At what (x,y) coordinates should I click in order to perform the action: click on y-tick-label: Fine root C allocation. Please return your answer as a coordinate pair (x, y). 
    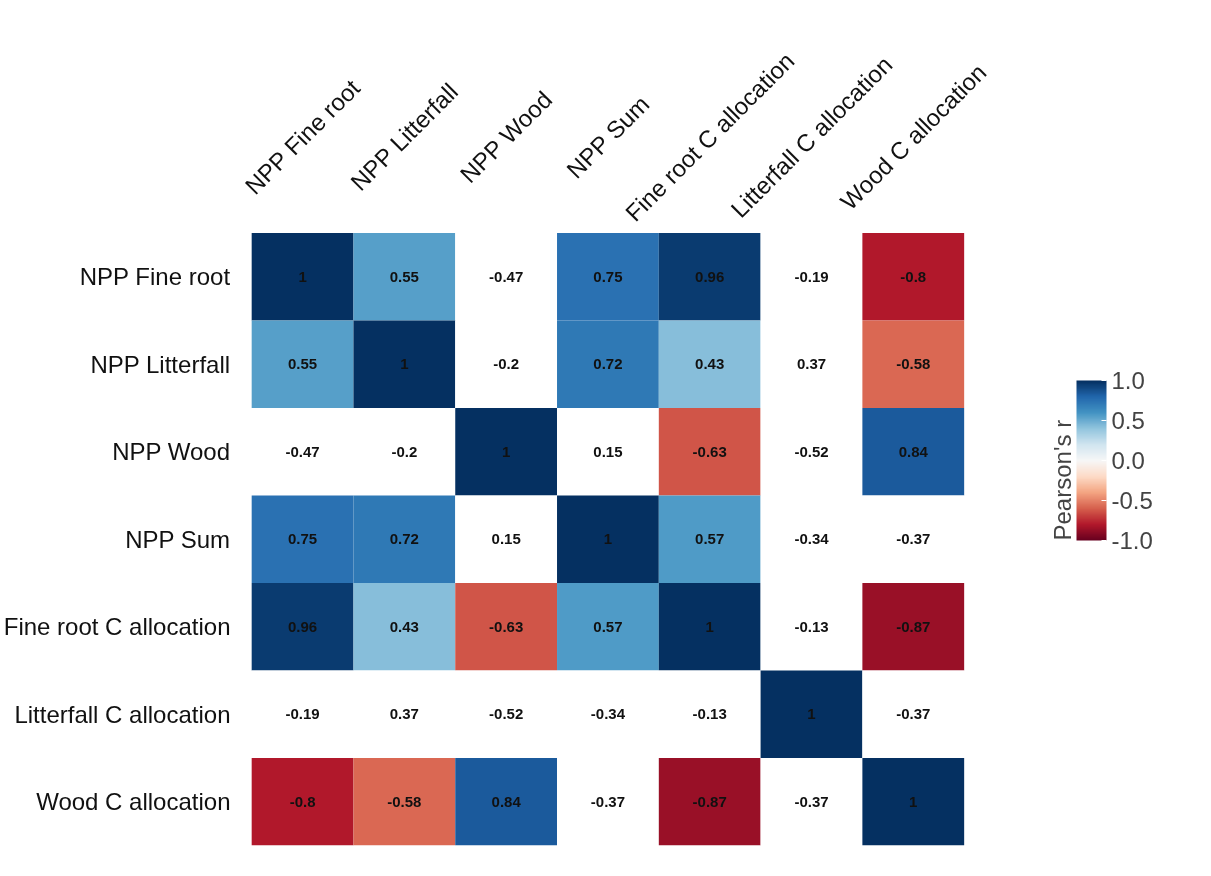
    Looking at the image, I should click on (117, 627).